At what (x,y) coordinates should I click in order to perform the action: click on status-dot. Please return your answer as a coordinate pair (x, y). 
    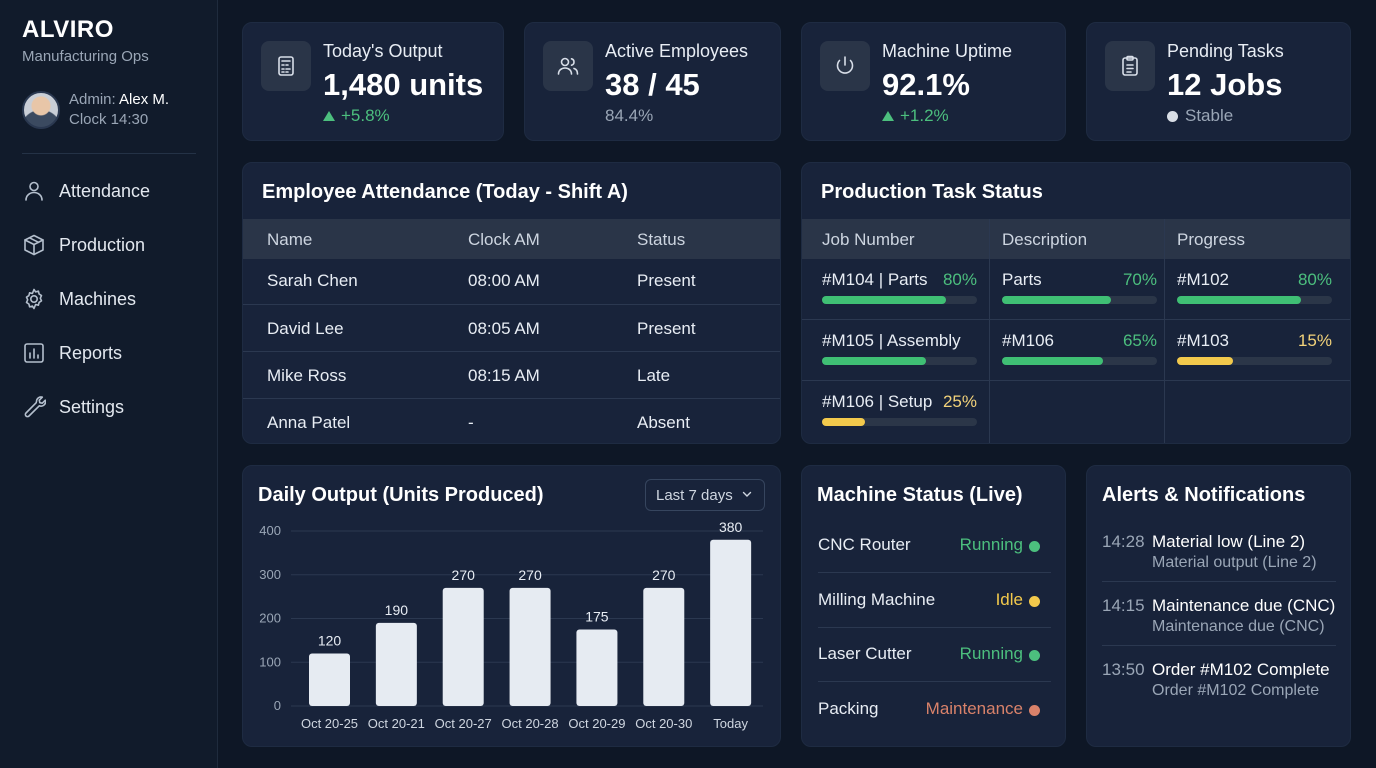
    Looking at the image, I should click on (1034, 655).